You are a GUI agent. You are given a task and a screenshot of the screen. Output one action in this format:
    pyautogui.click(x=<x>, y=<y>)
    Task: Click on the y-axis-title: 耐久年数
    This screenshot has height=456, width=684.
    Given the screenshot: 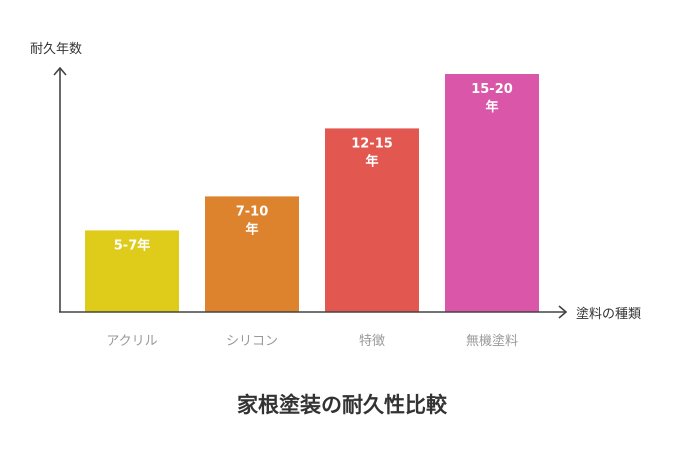 What is the action you would take?
    pyautogui.click(x=56, y=49)
    